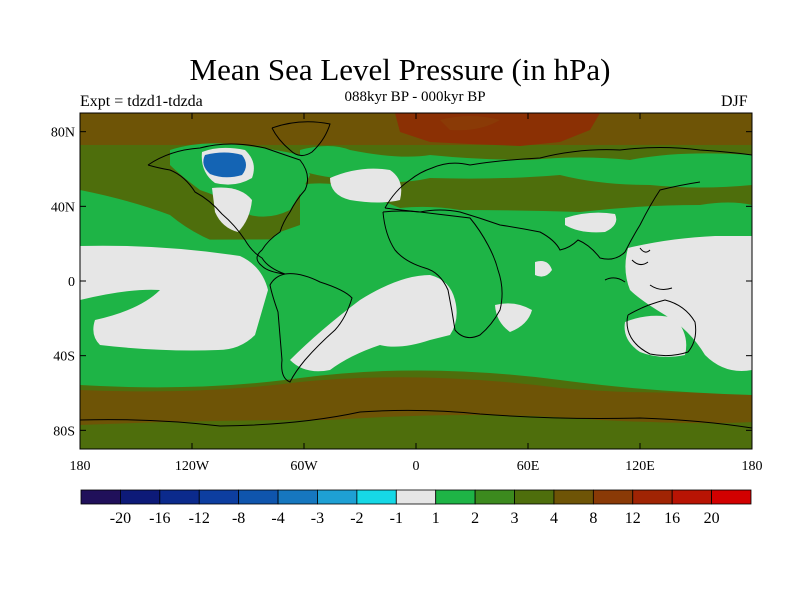  Describe the element at coordinates (63, 207) in the screenshot. I see `lat-tick-label: 40N` at that location.